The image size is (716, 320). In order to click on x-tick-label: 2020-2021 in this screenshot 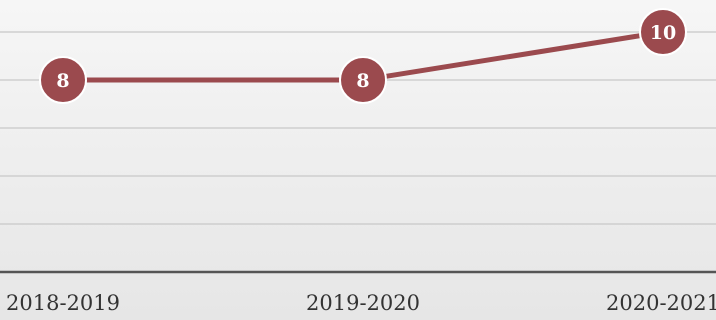, I will do `click(661, 303)`.